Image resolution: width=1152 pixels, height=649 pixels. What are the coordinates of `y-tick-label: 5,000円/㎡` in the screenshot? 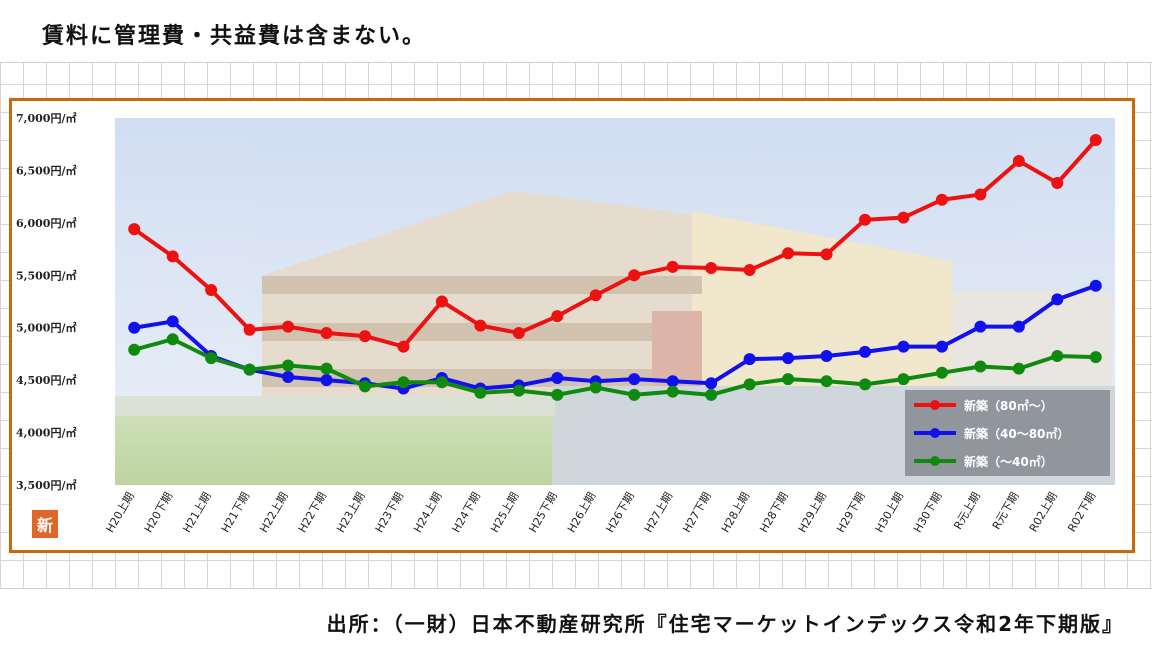 It's located at (46, 328).